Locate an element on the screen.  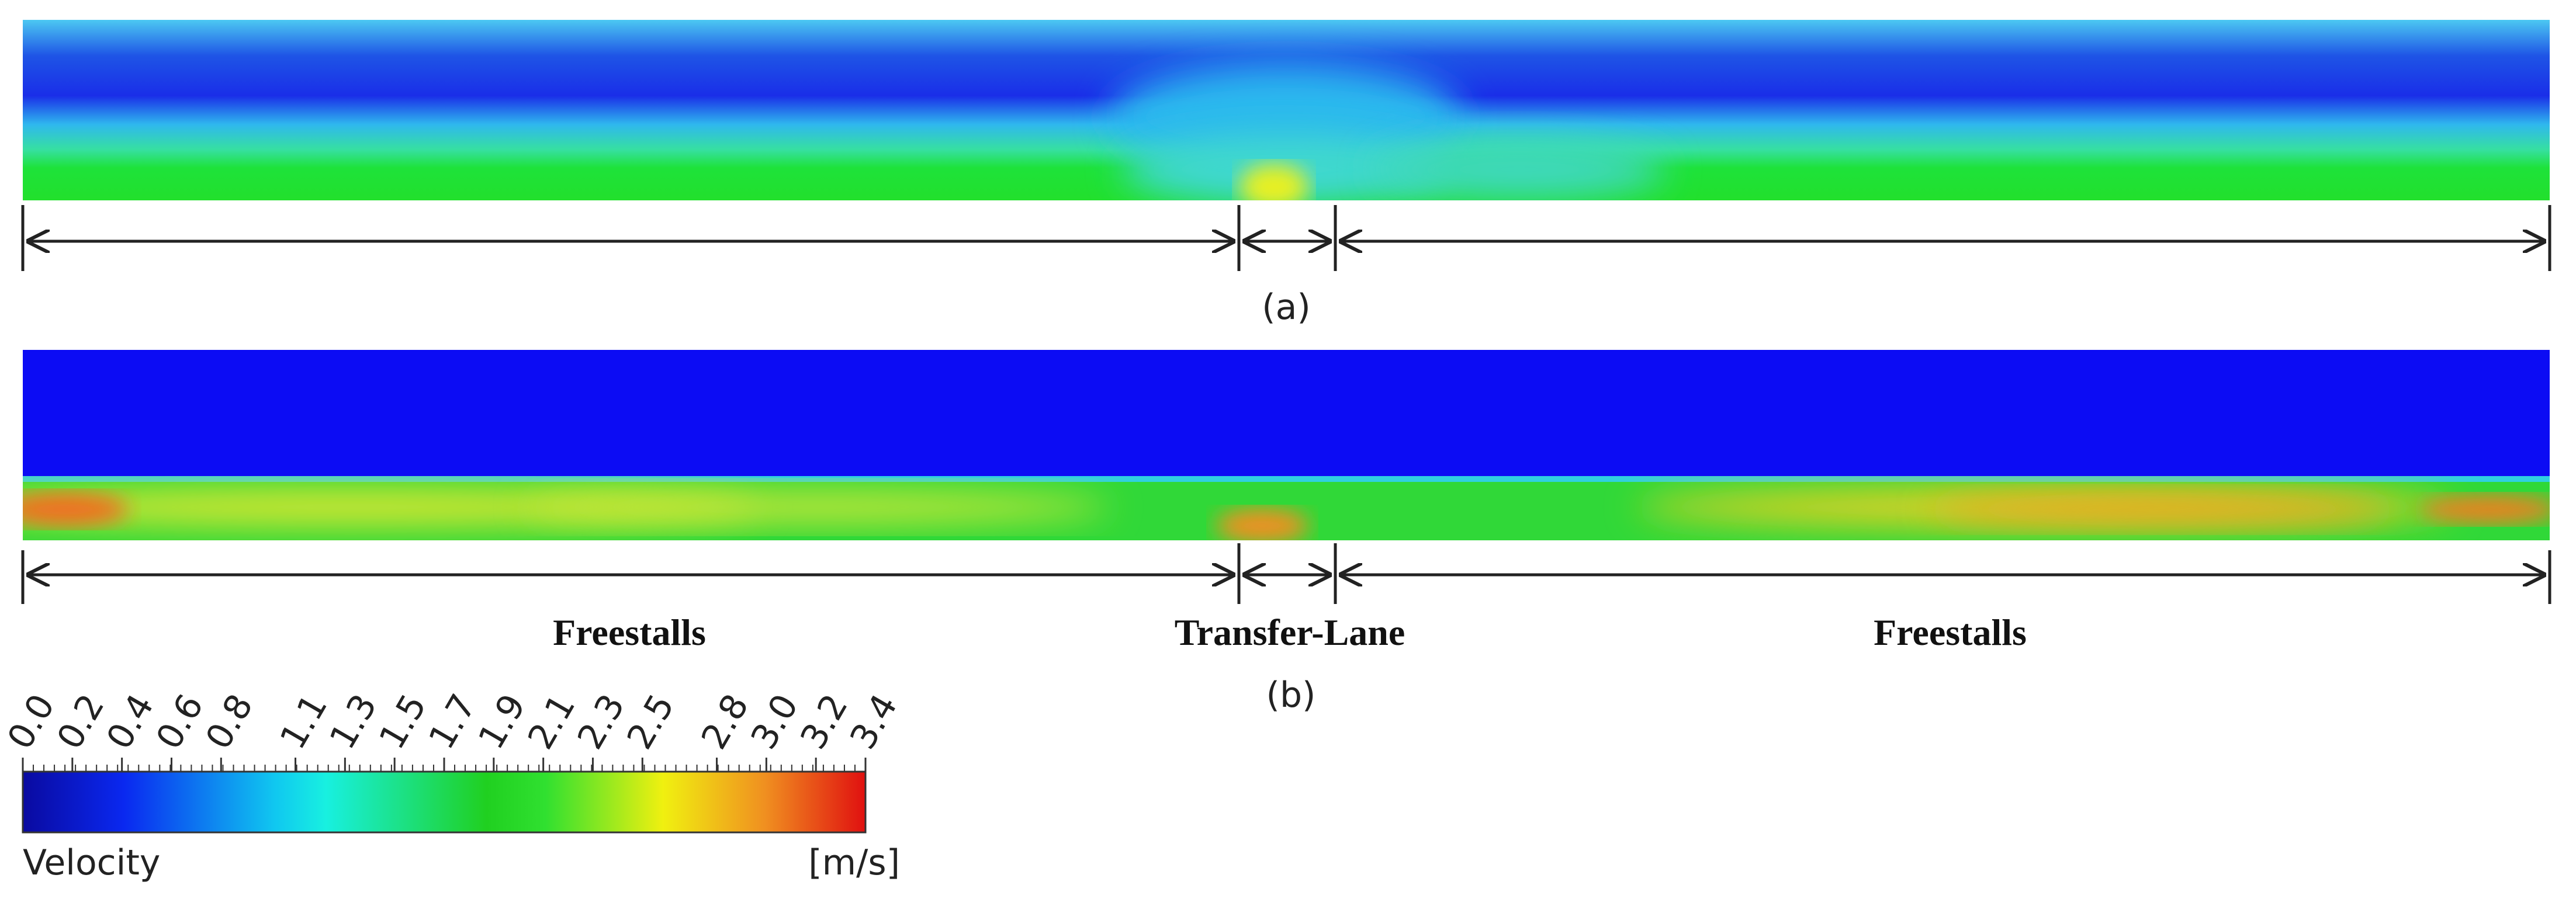
colorbar-tick-label: 3.4 is located at coordinates (873, 722).